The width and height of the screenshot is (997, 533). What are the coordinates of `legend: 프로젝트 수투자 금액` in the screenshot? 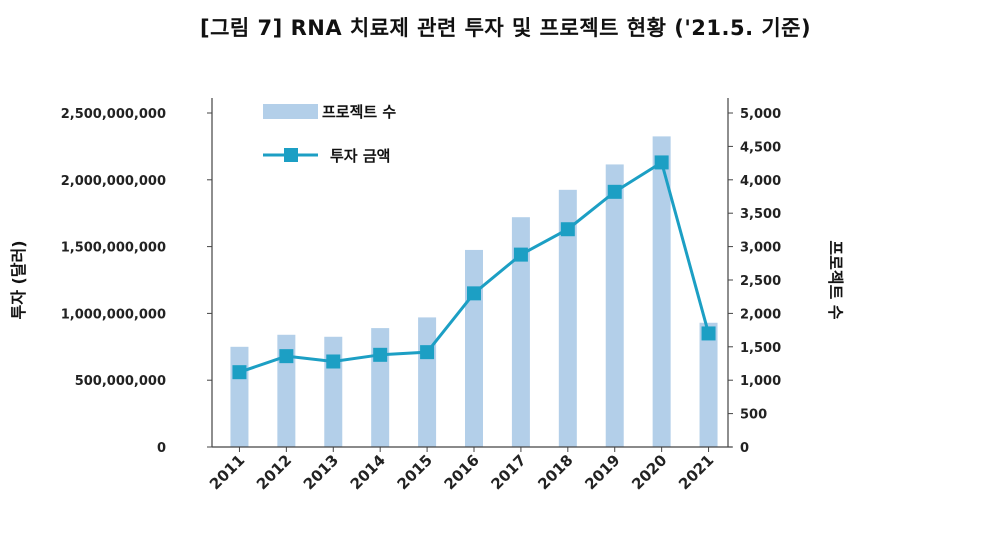 It's located at (329, 134).